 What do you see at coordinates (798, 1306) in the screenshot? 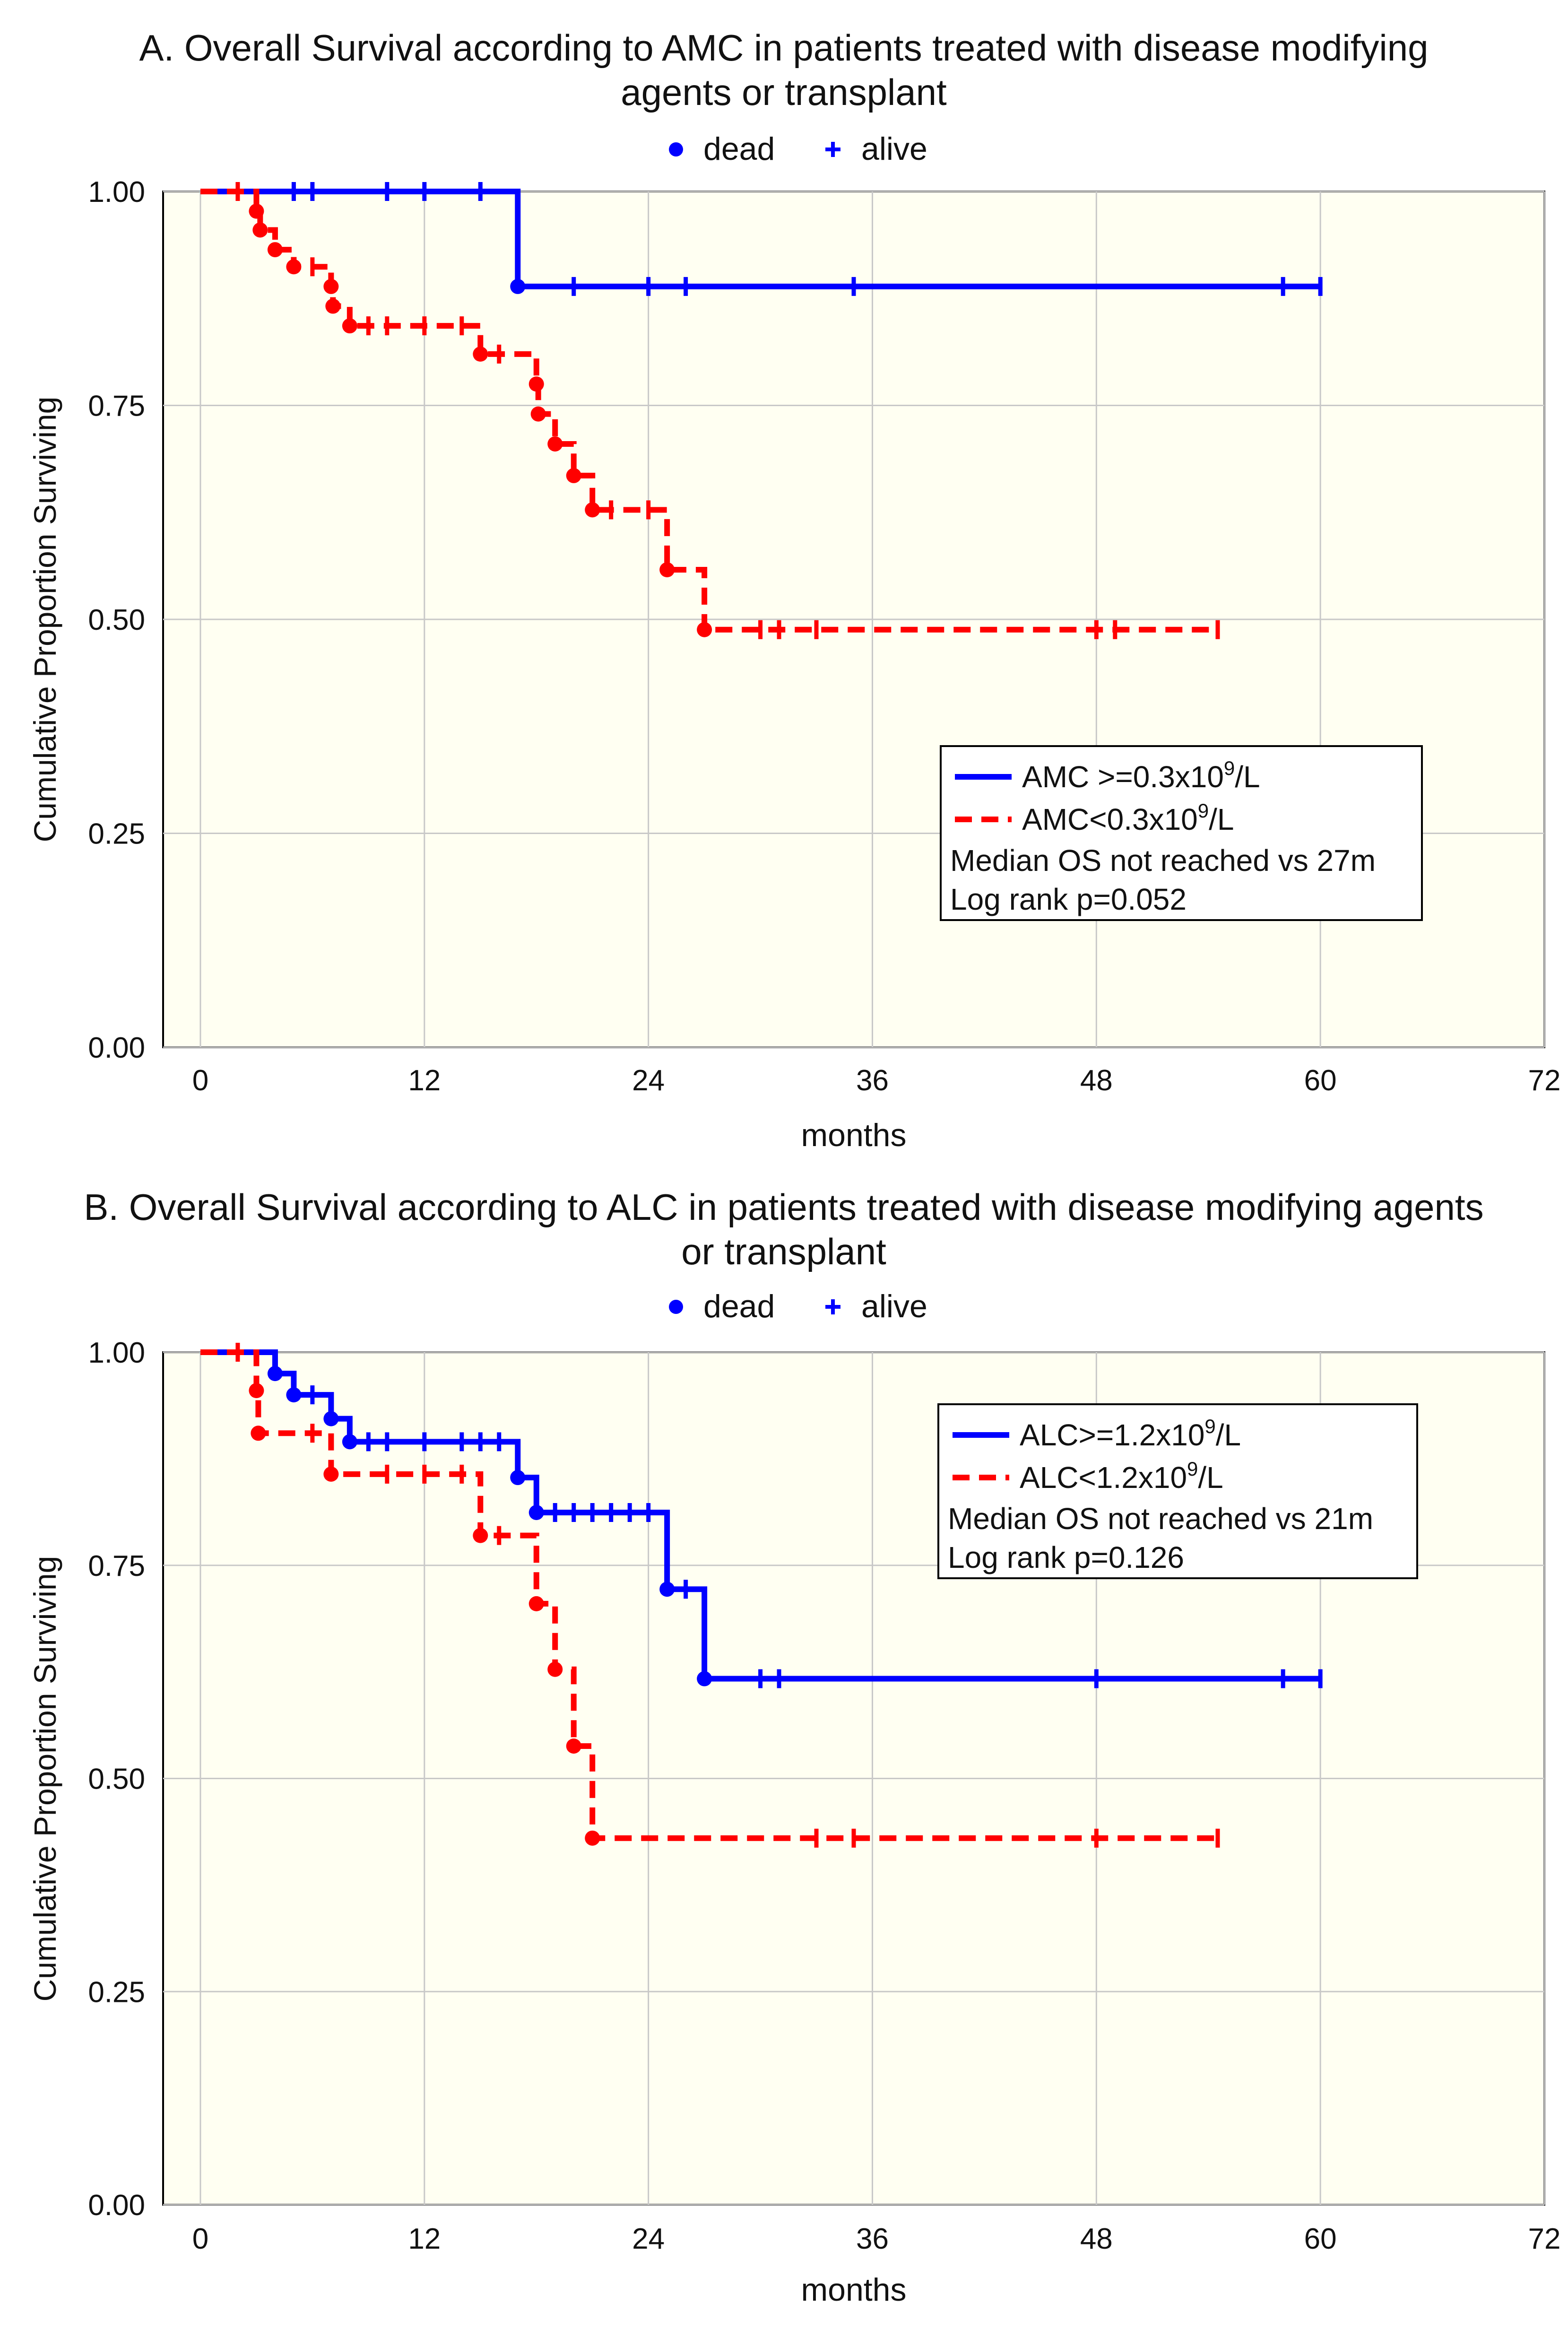
I see `panel-b-top-legend: dead alive` at bounding box center [798, 1306].